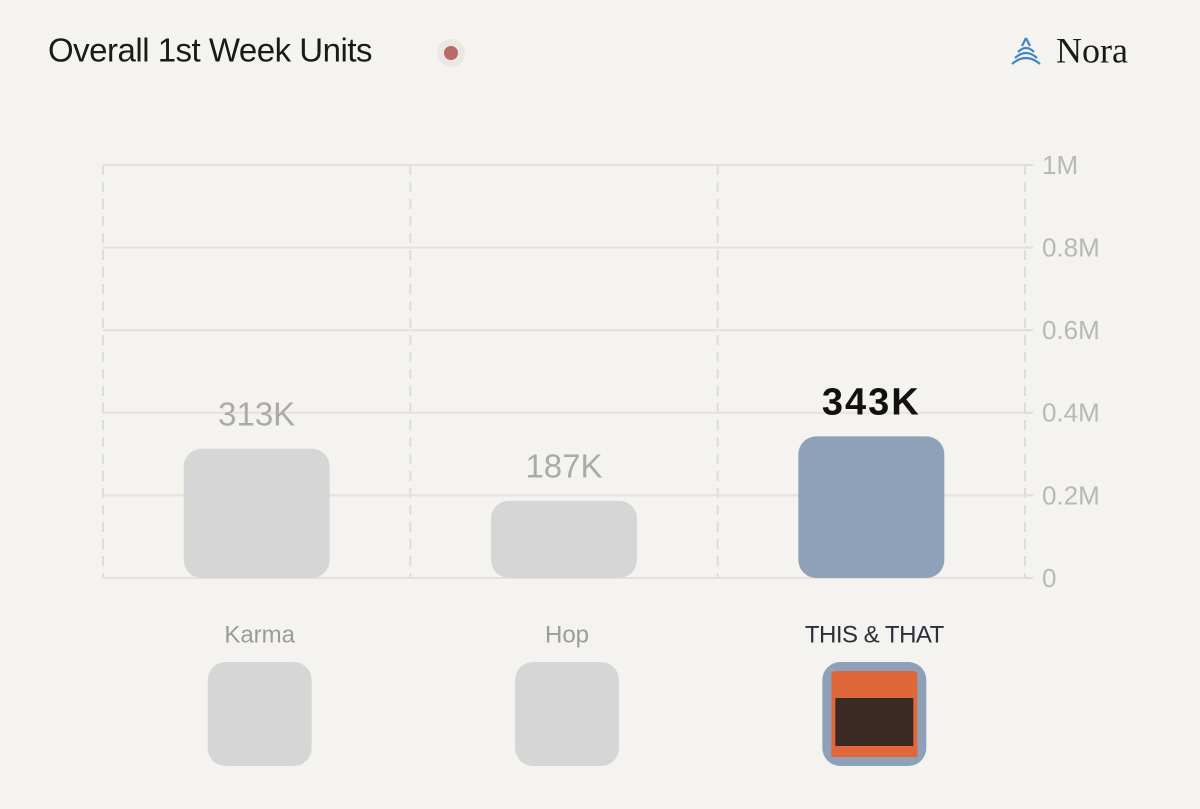 This screenshot has width=1200, height=809. What do you see at coordinates (1071, 413) in the screenshot?
I see `y-tick-label: 0.4M` at bounding box center [1071, 413].